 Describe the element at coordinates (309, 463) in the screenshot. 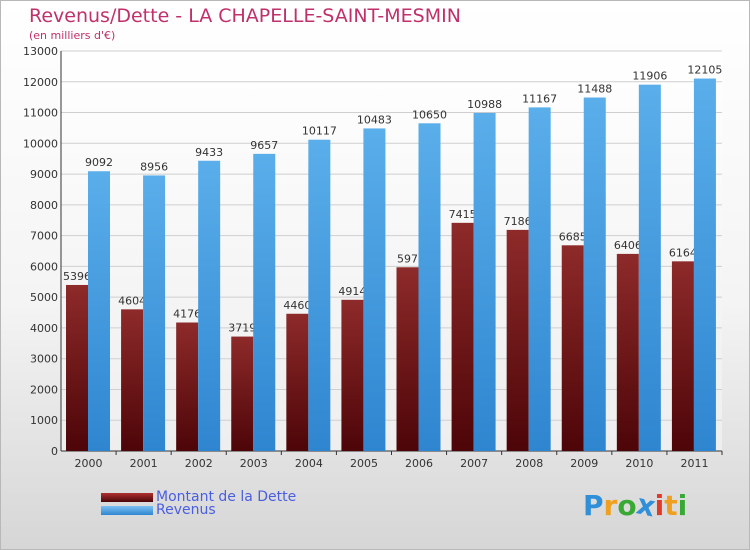

I see `x-tick-label: 2004` at that location.